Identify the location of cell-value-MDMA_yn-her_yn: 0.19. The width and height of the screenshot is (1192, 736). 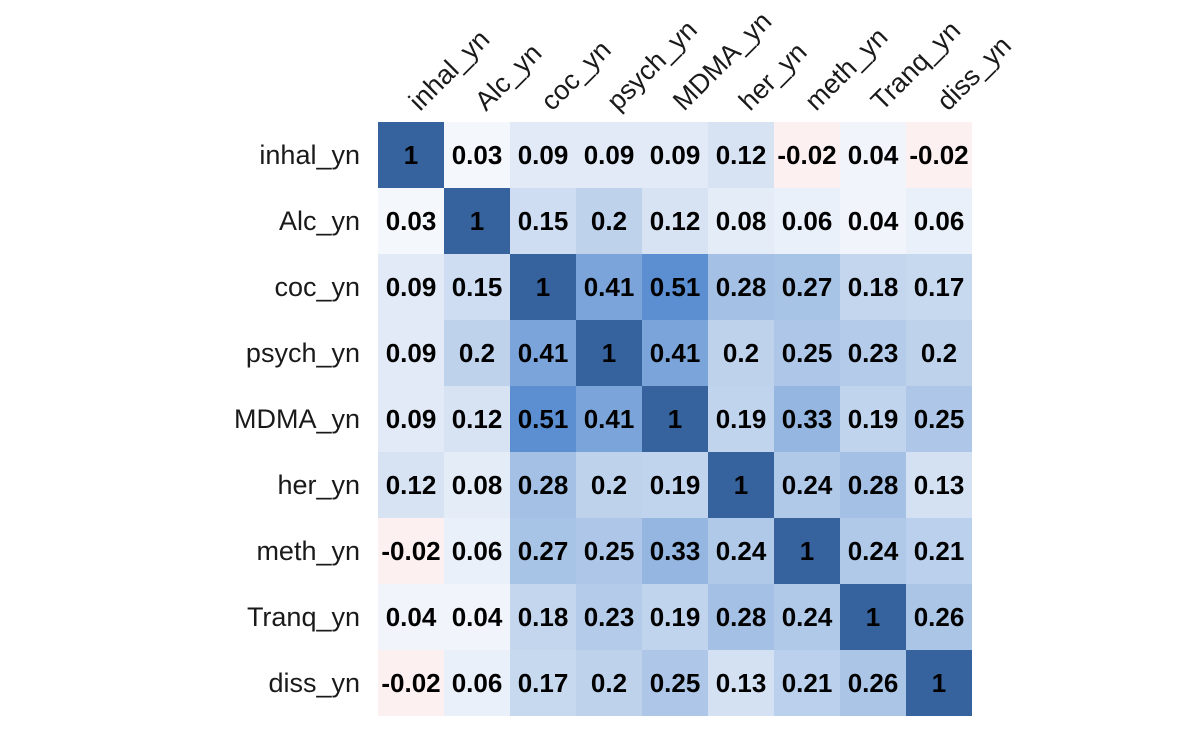
(741, 419).